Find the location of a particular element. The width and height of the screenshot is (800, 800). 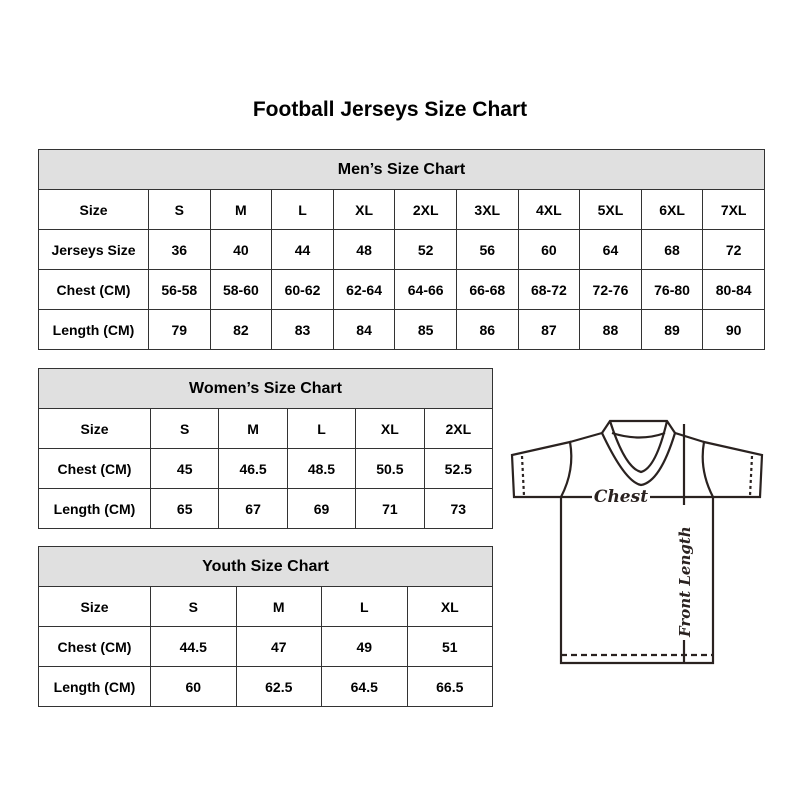

table-row: Jerseys Size 36 40 44 48 52 56 60 64 68 72 is located at coordinates (401, 249).